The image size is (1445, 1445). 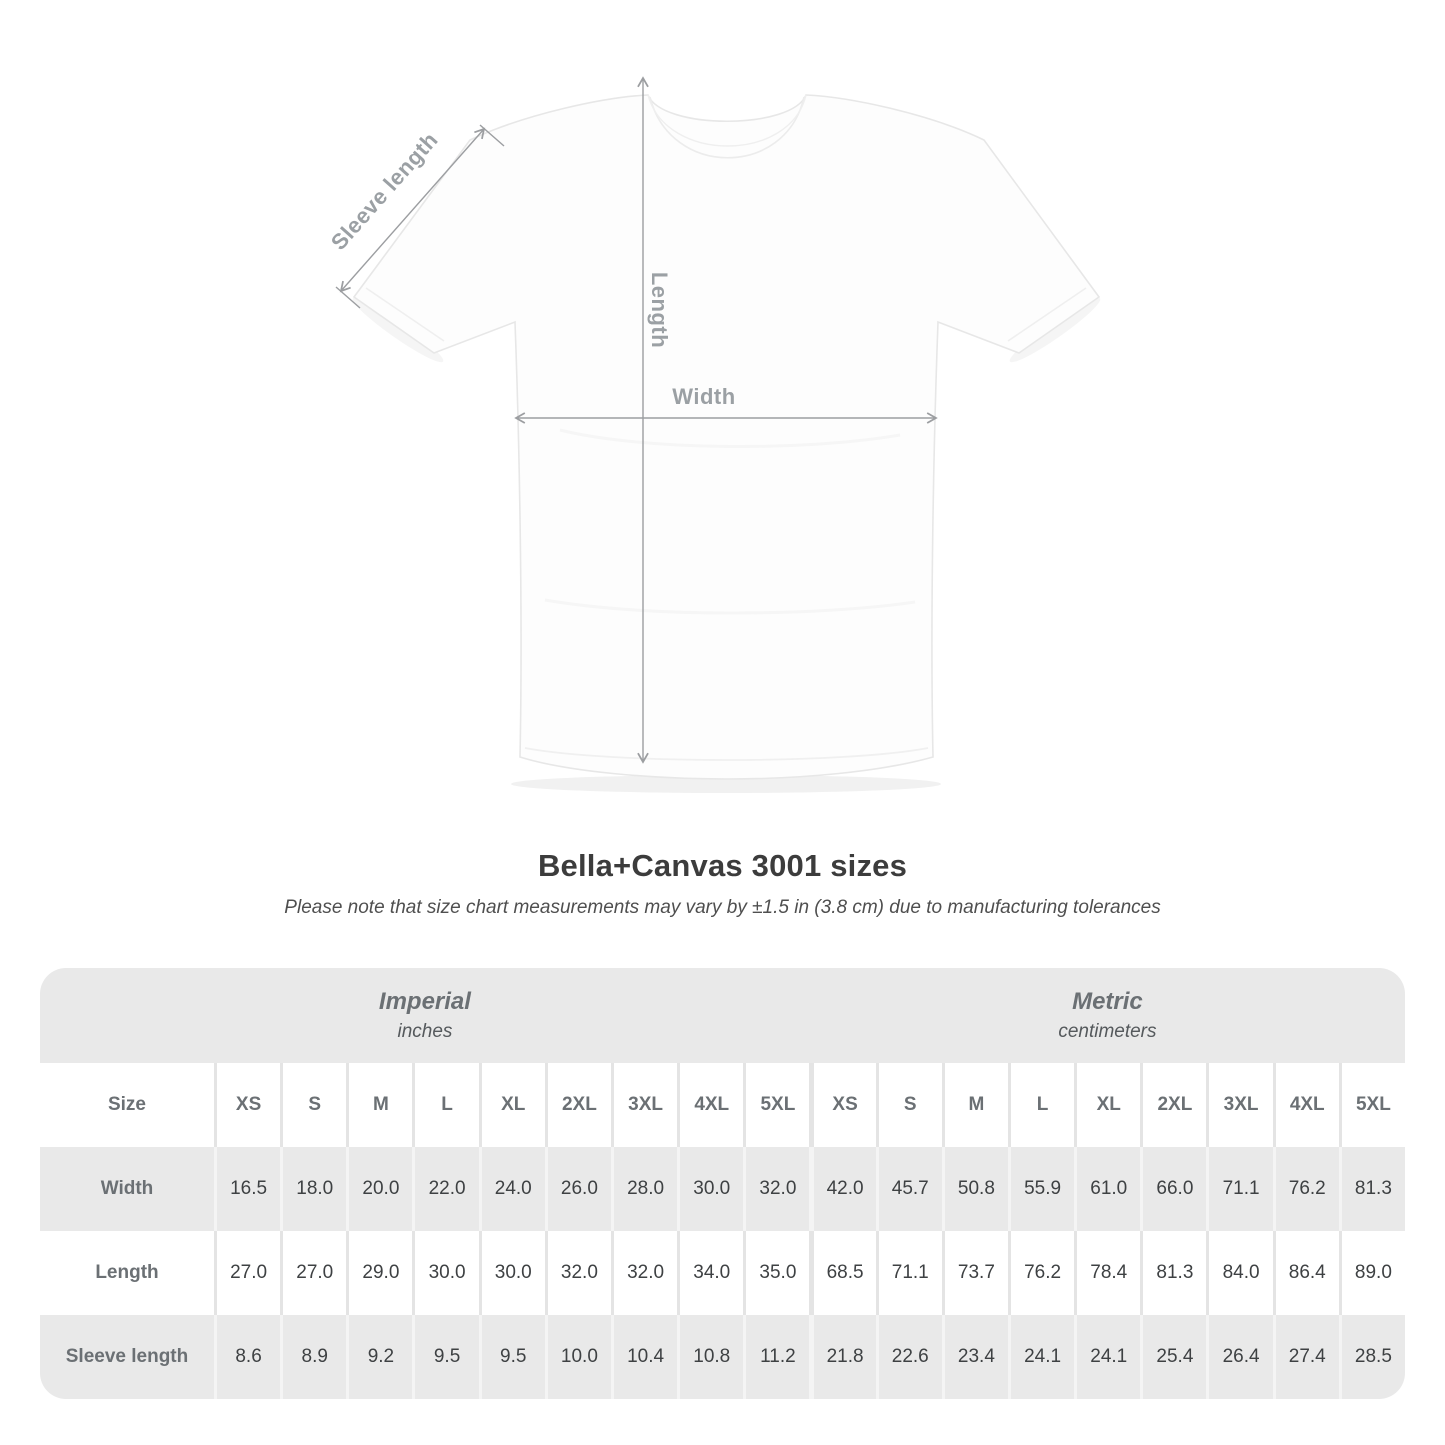 What do you see at coordinates (842, 1273) in the screenshot?
I see `value-cell: 68.5` at bounding box center [842, 1273].